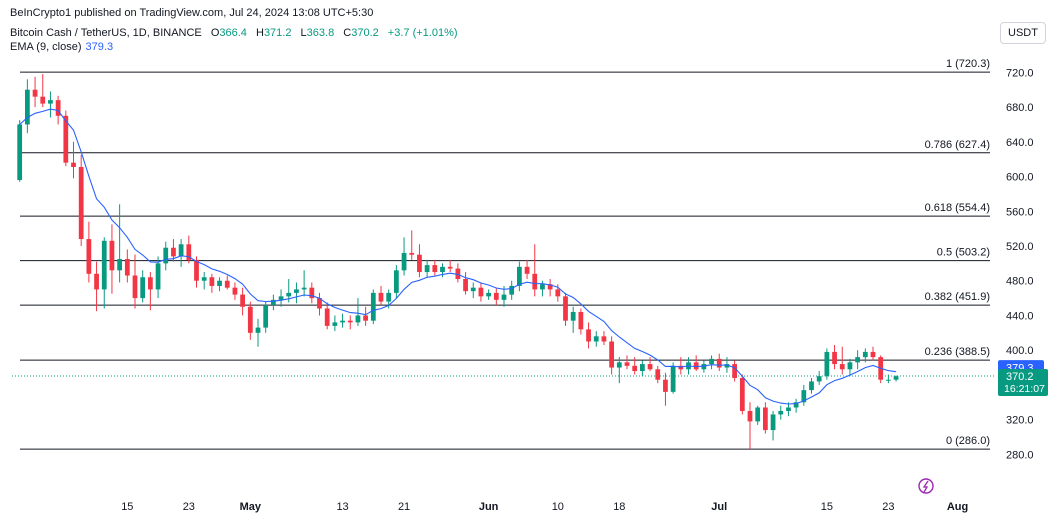 The height and width of the screenshot is (519, 1060). Describe the element at coordinates (1023, 33) in the screenshot. I see `currency-button: USDT` at that location.